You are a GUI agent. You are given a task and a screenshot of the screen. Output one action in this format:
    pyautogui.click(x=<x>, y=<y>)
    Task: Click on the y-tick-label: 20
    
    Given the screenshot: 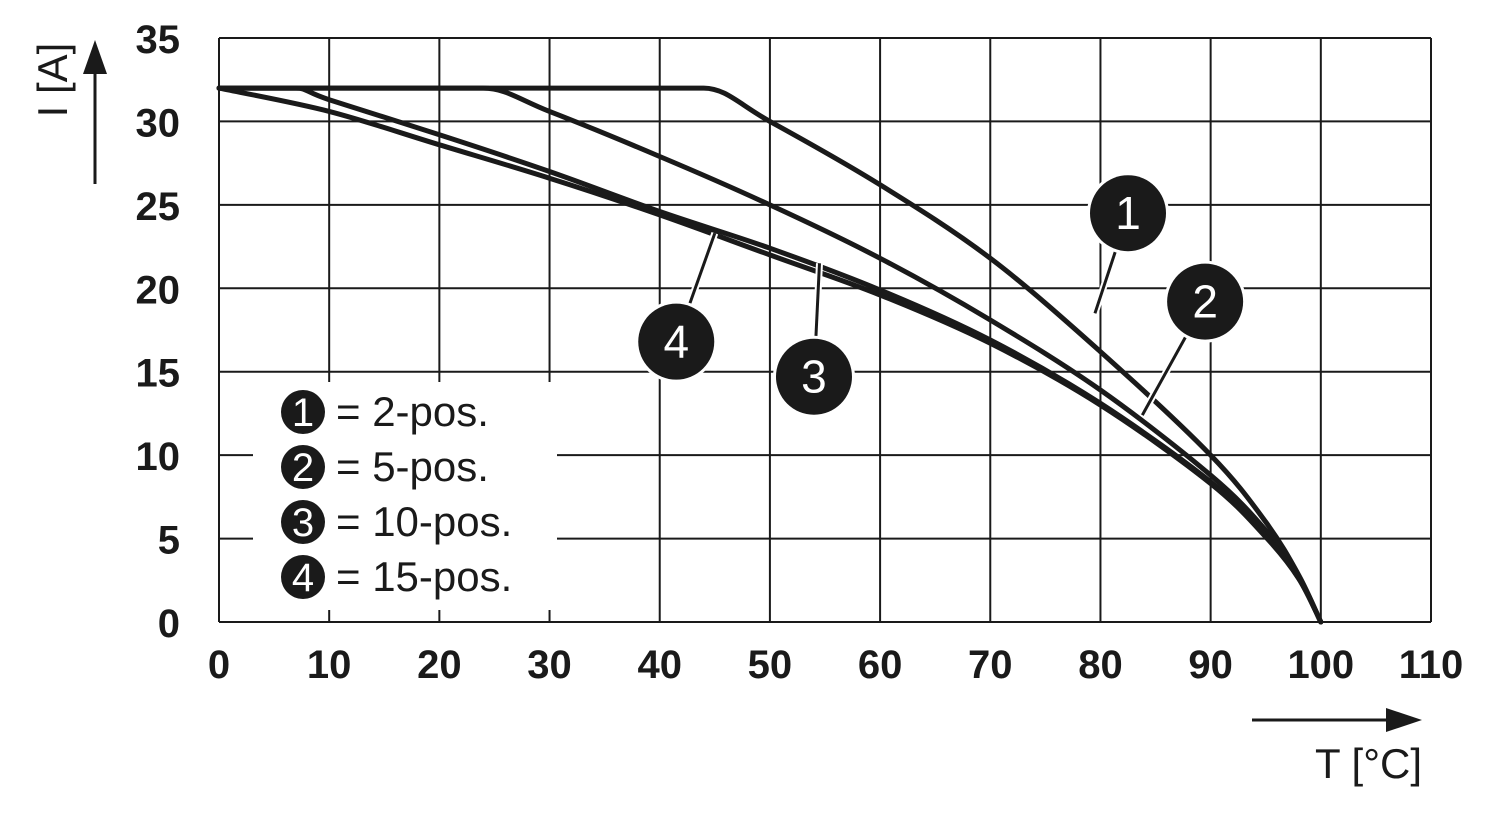 What is the action you would take?
    pyautogui.click(x=158, y=290)
    